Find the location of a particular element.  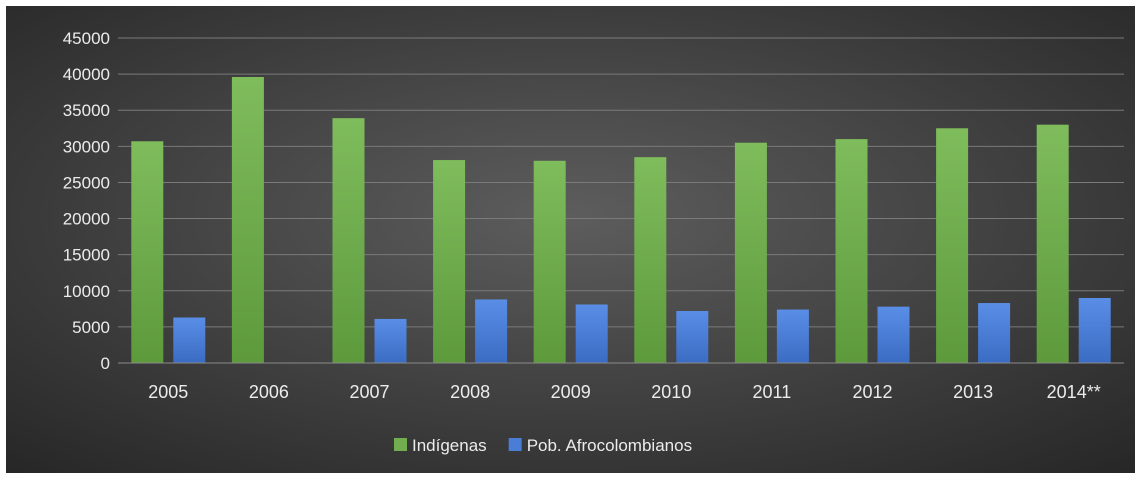

y-tick-label: 20000 is located at coordinates (86, 219).